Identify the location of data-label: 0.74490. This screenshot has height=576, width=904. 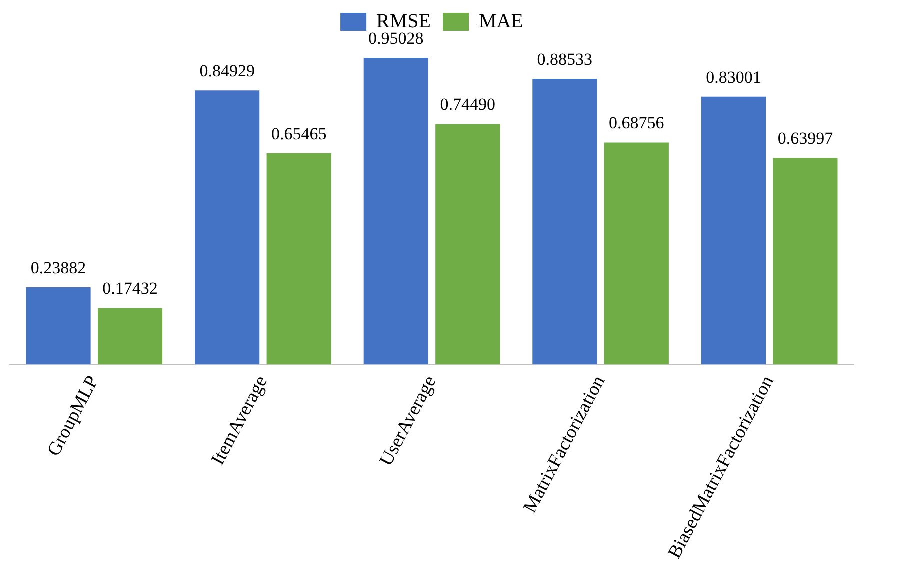
(468, 104).